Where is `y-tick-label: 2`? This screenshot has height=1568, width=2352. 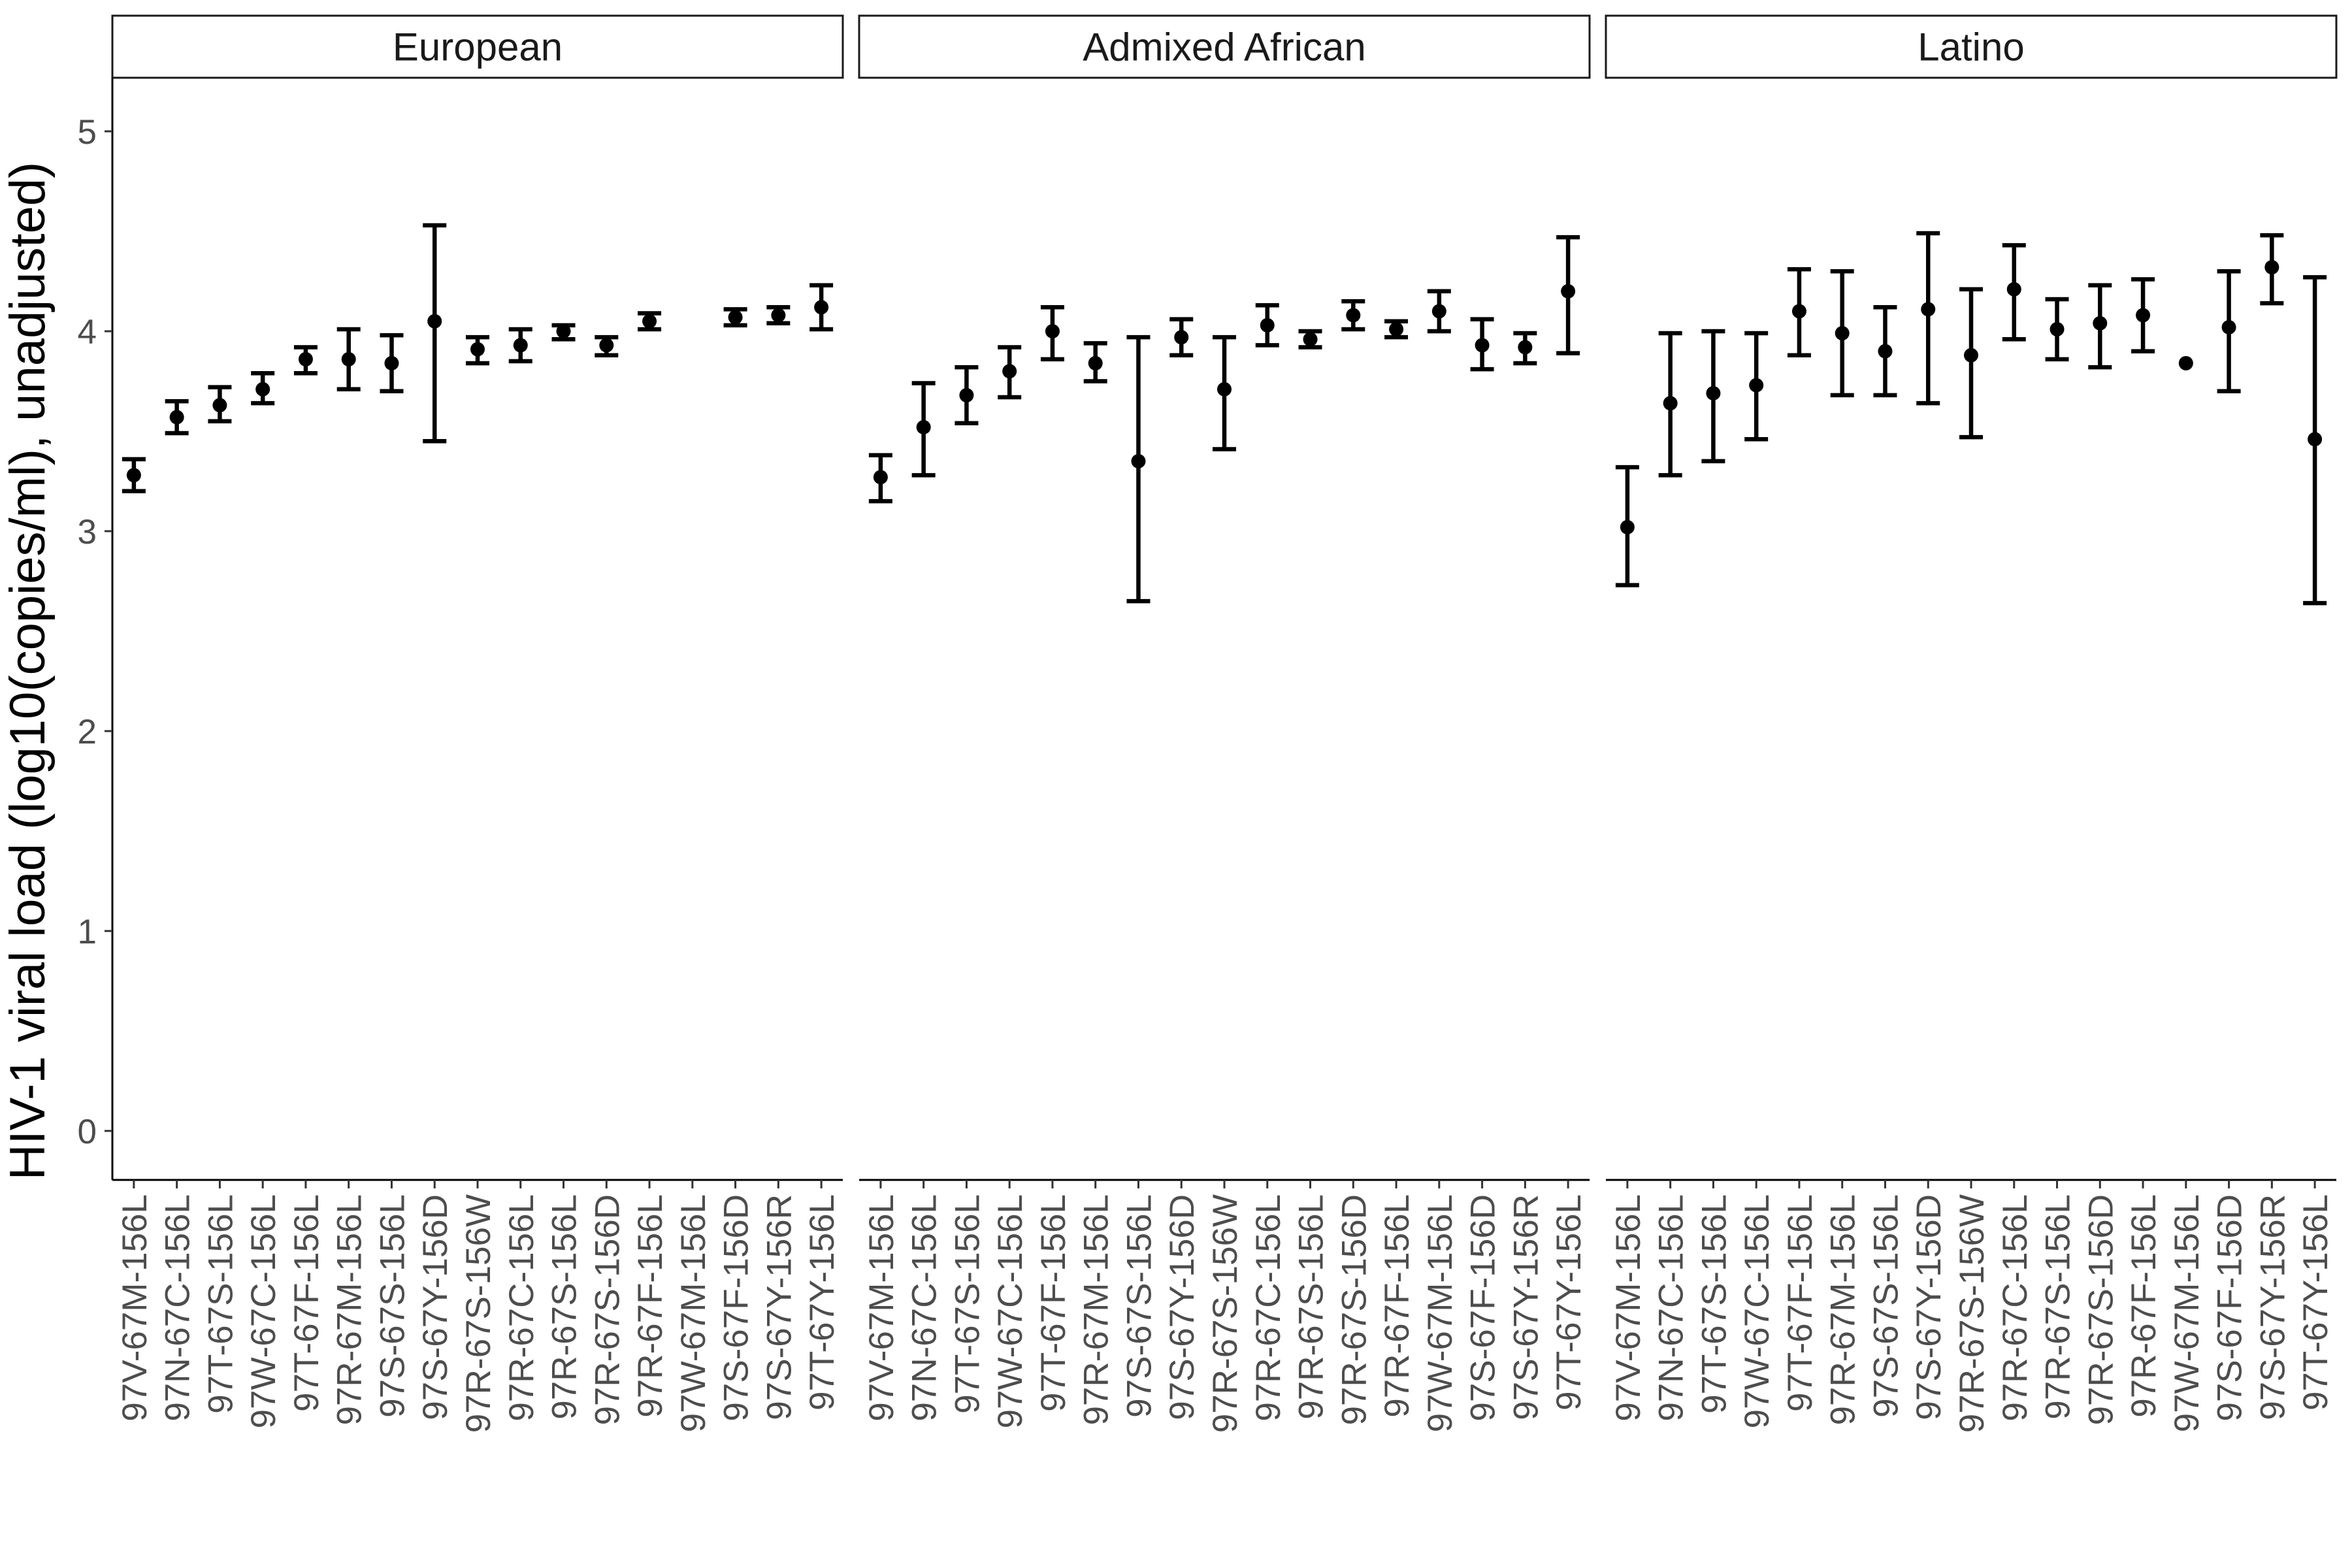
y-tick-label: 2 is located at coordinates (87, 732).